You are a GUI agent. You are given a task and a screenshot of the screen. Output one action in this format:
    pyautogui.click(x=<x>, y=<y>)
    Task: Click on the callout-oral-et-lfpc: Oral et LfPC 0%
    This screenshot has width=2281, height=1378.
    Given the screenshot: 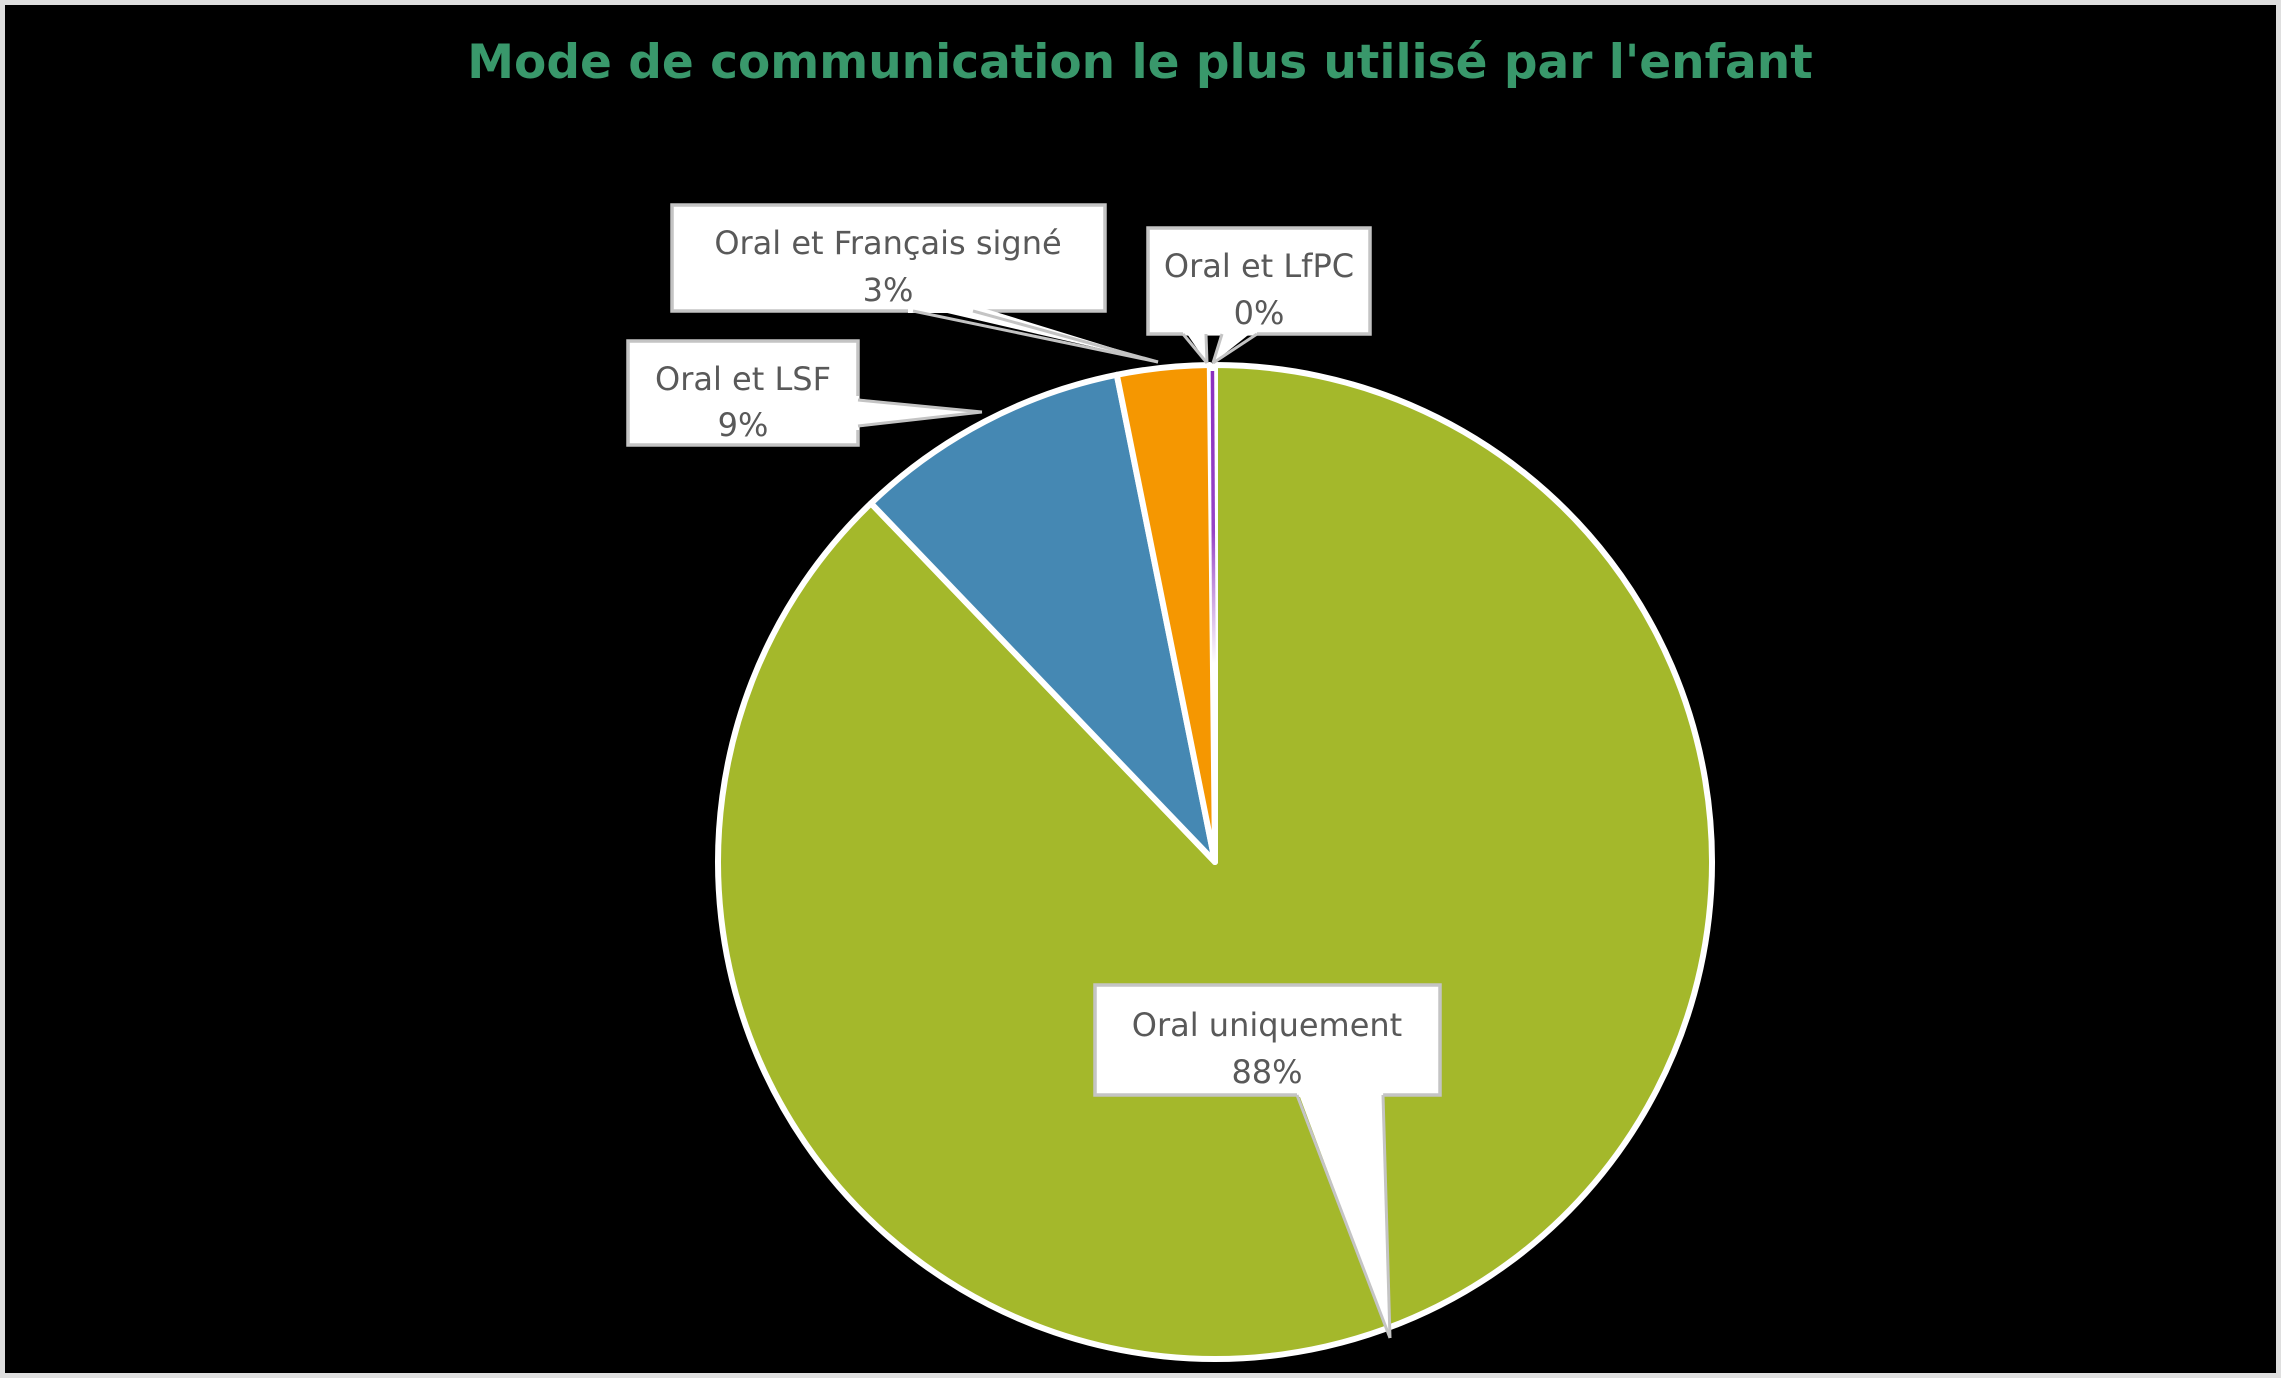 What is the action you would take?
    pyautogui.click(x=1259, y=295)
    